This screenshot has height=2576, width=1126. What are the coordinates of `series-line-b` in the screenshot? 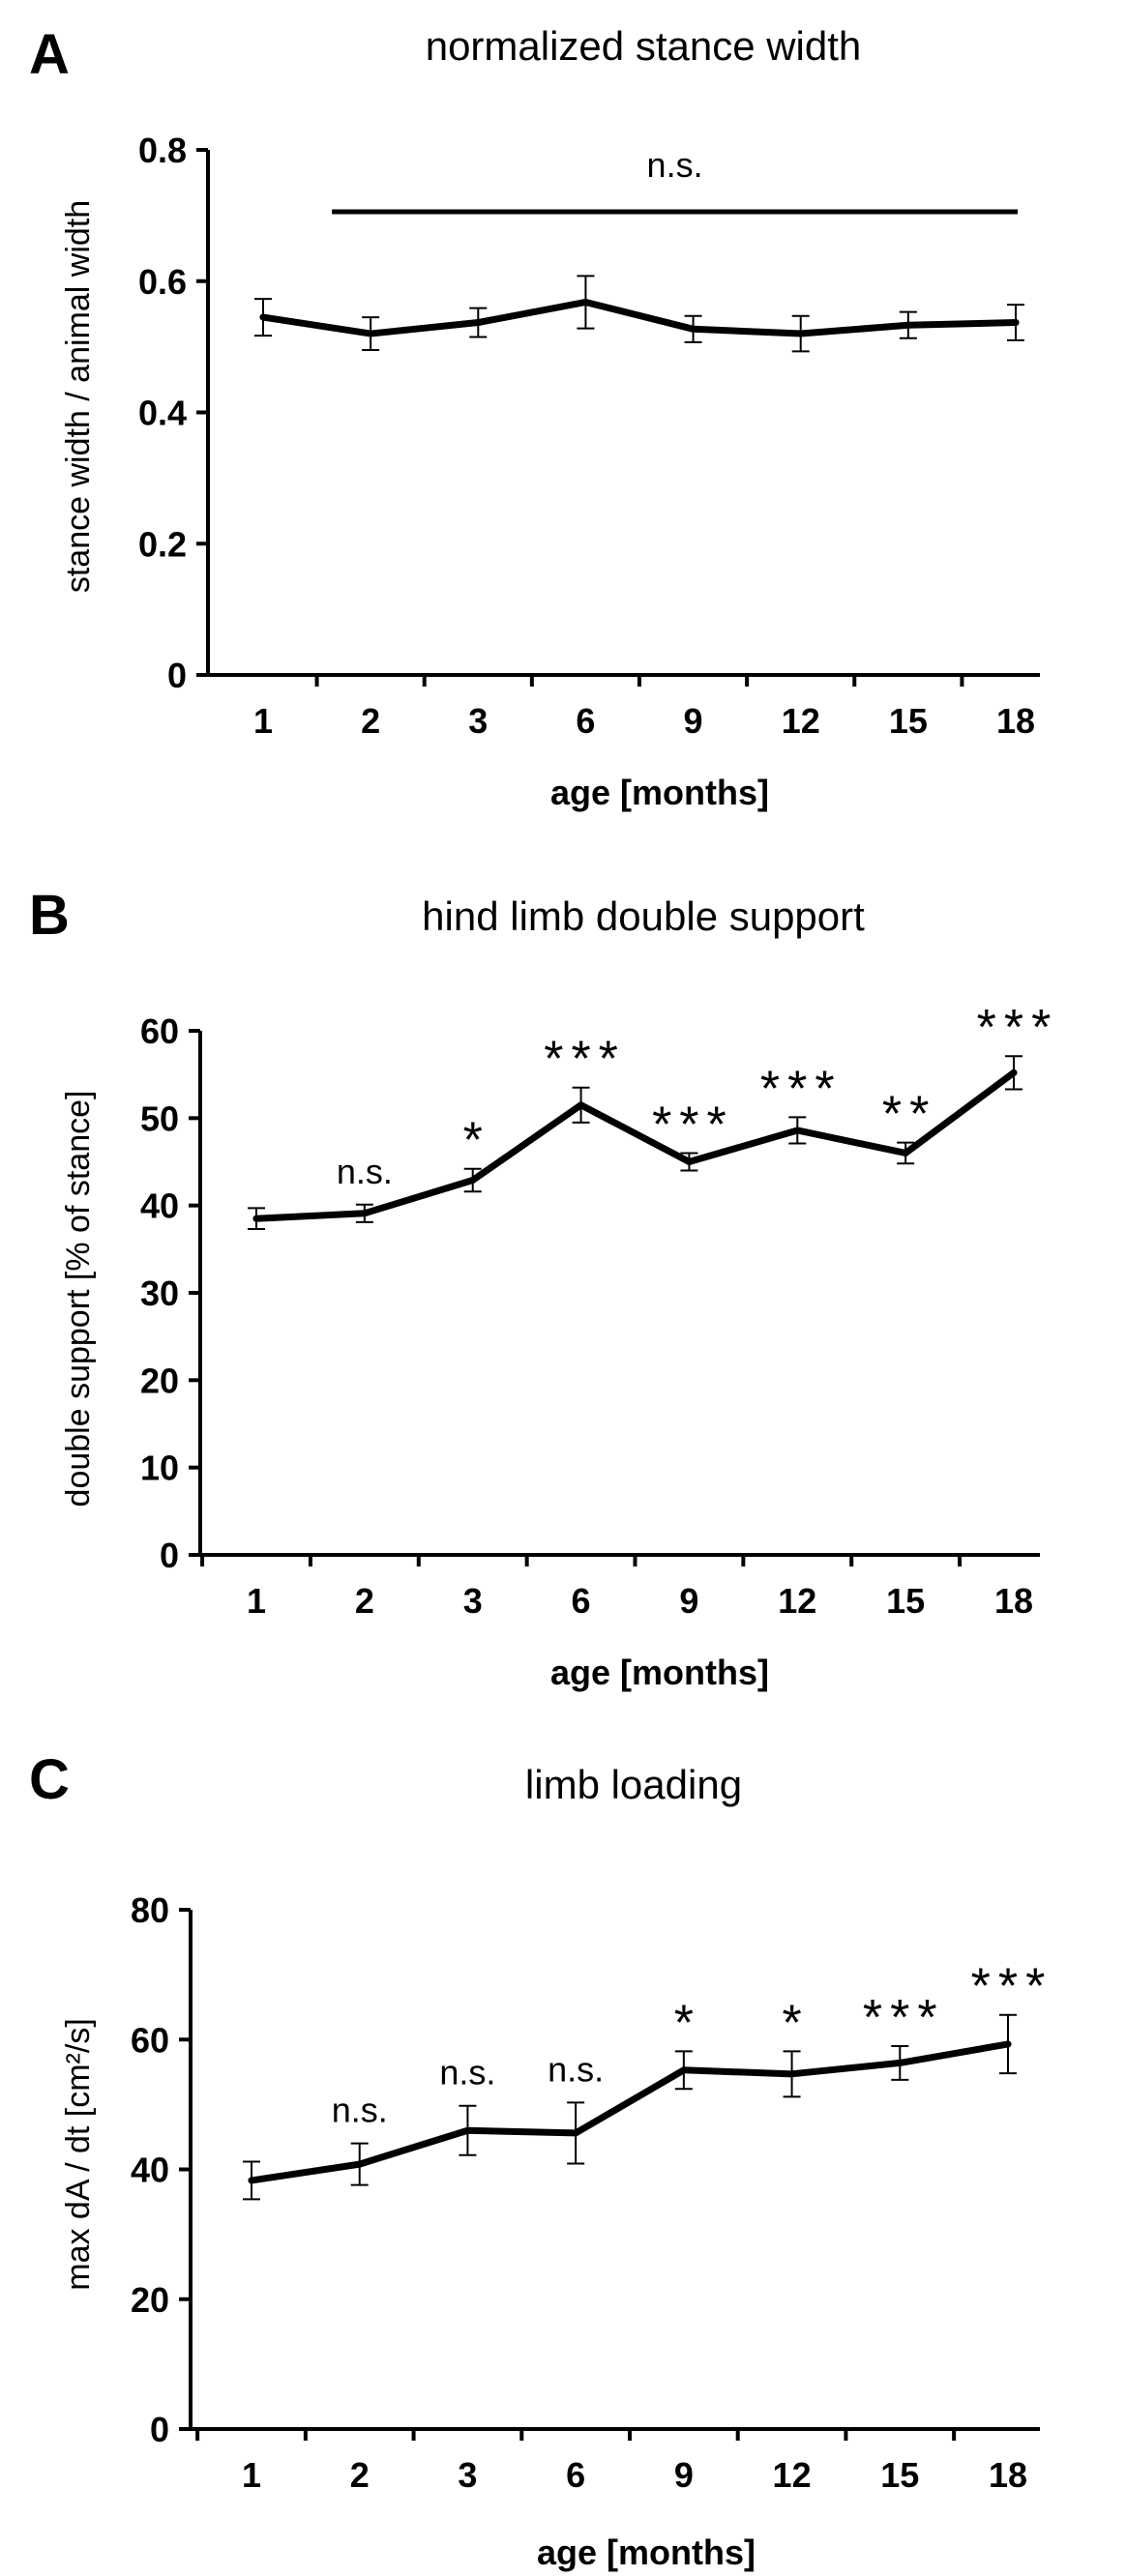 It's located at (635, 1145).